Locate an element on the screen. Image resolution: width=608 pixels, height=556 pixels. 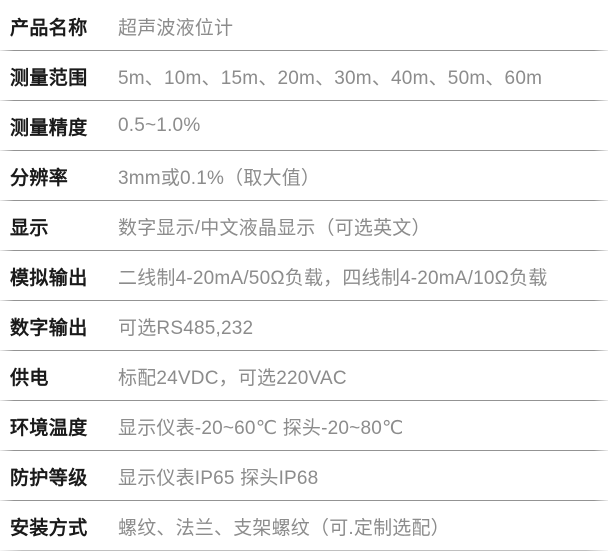
spec-value: 3mm或0.1%（取大值） is located at coordinates (219, 178).